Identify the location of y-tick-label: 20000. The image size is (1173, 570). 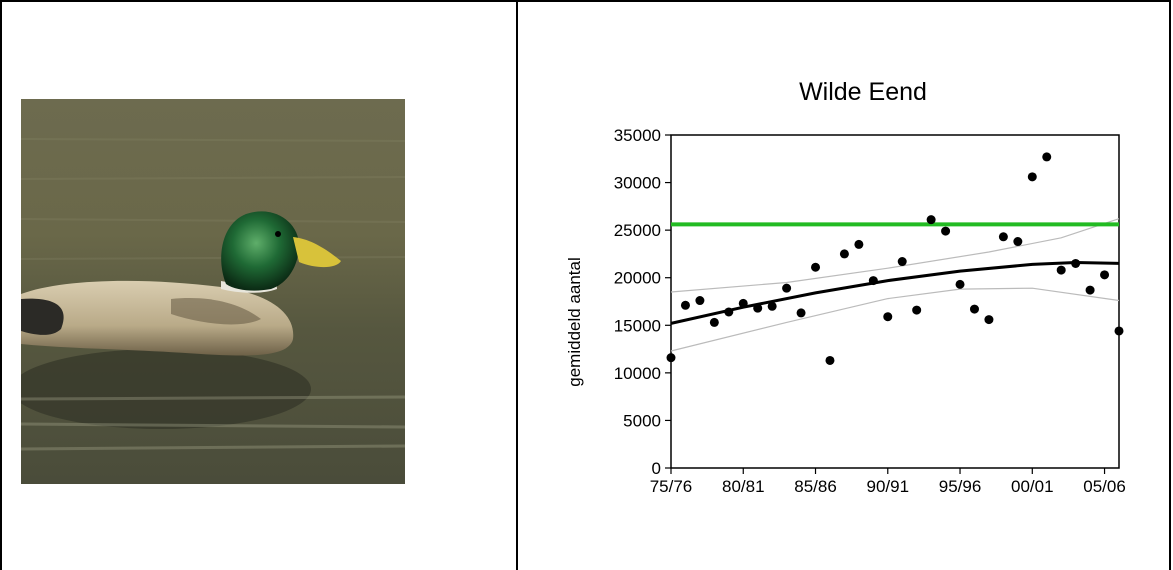
(637, 278).